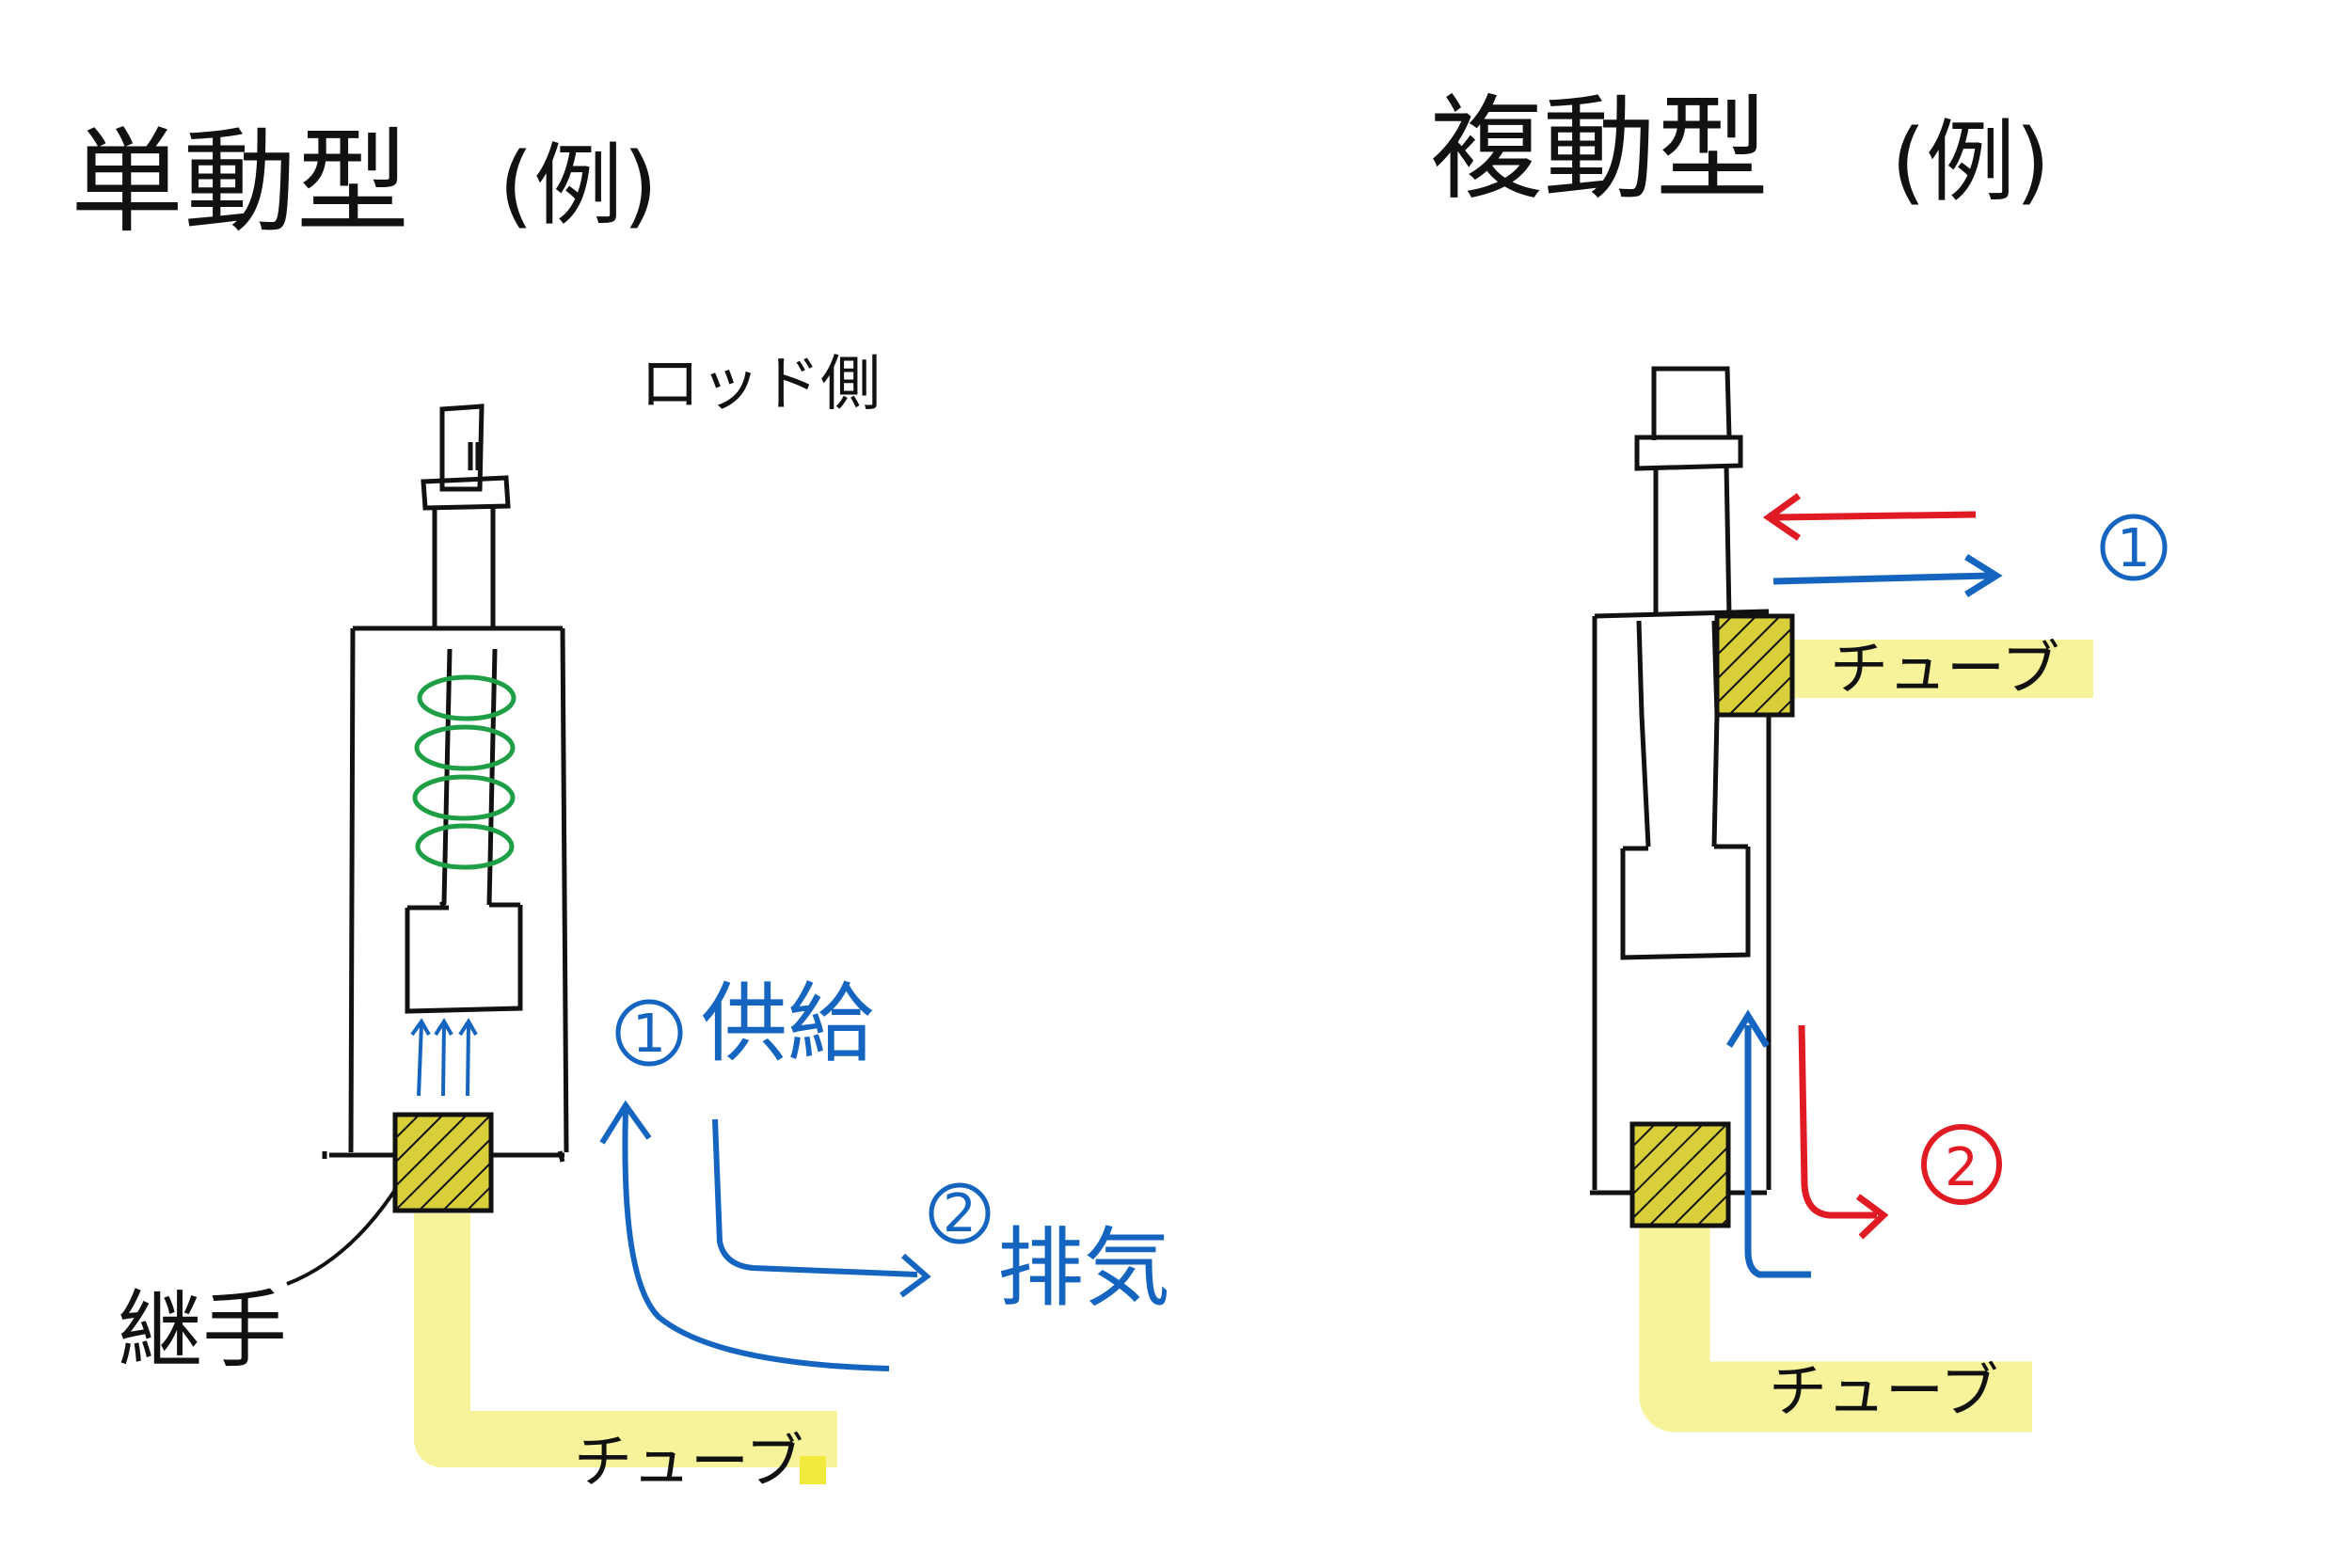 The image size is (2352, 1568). I want to click on fitting-bottom-right, so click(1680, 1174).